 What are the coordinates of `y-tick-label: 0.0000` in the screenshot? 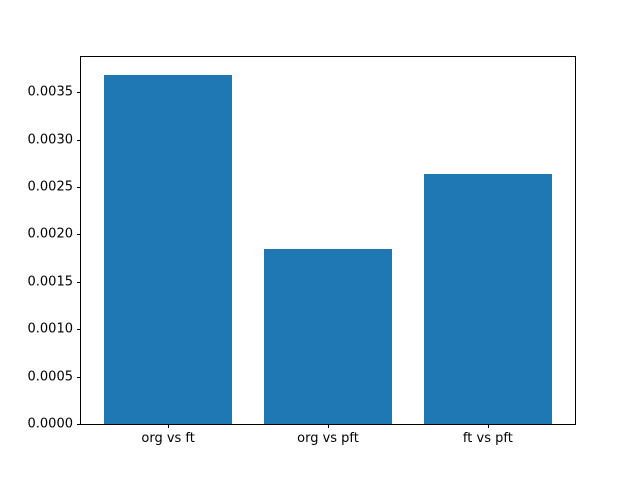 It's located at (50, 424).